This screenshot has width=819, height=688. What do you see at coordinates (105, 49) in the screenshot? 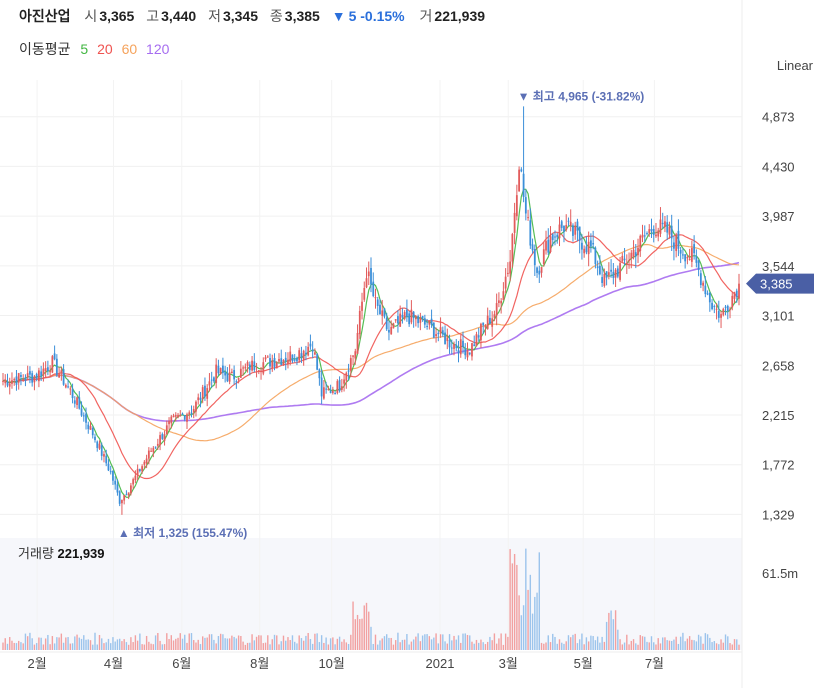
I see `ma-20-label: 20` at bounding box center [105, 49].